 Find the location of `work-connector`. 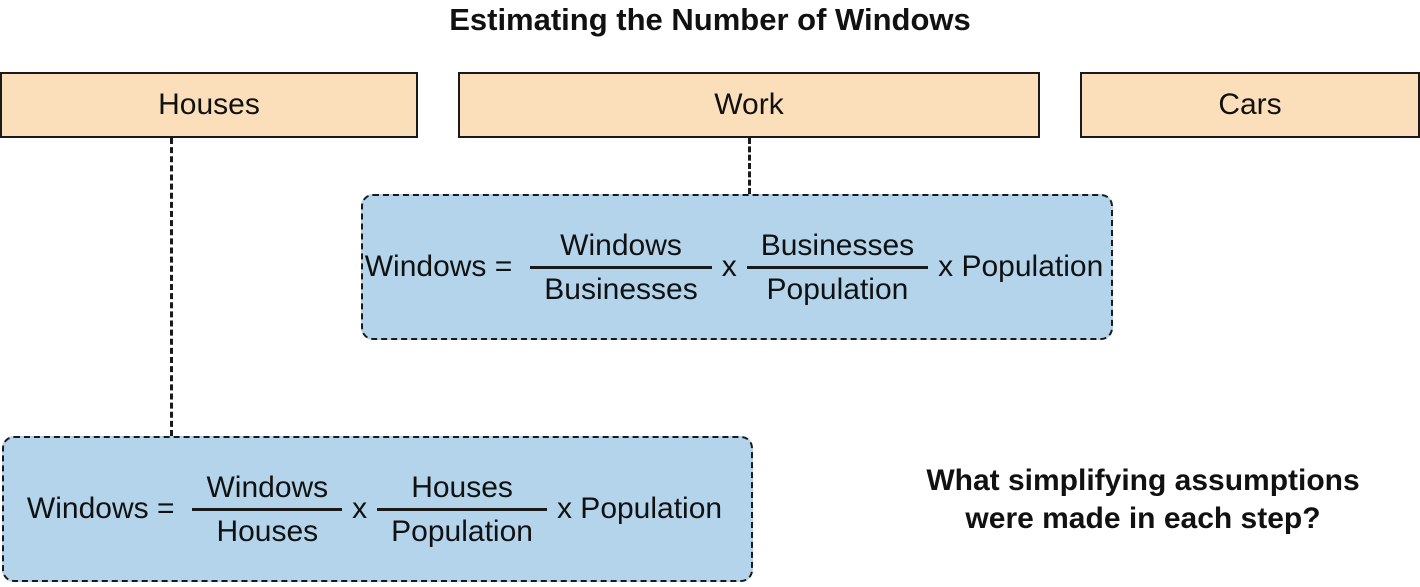

work-connector is located at coordinates (749, 166).